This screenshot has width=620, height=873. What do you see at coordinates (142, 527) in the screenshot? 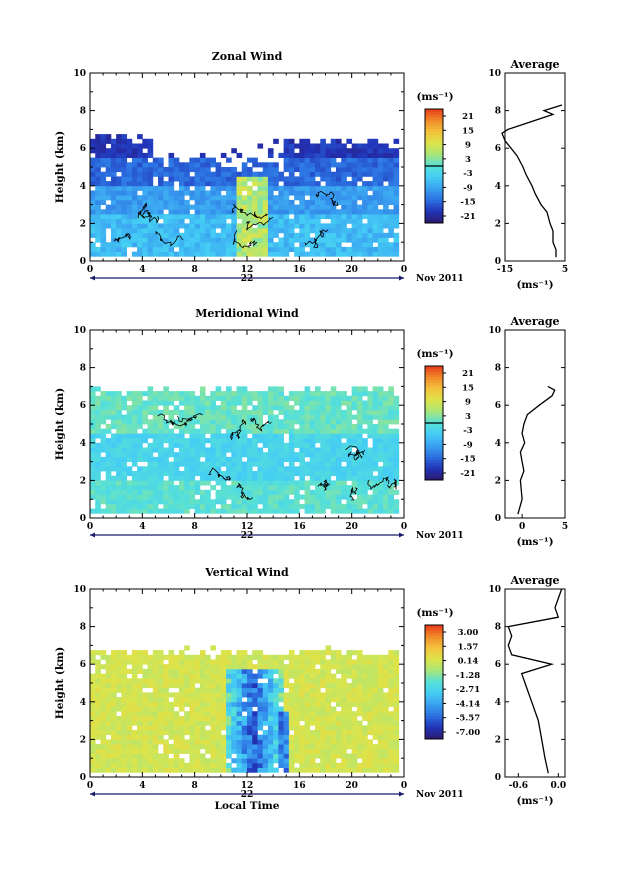
I see `x-tick-label: 4` at bounding box center [142, 527].